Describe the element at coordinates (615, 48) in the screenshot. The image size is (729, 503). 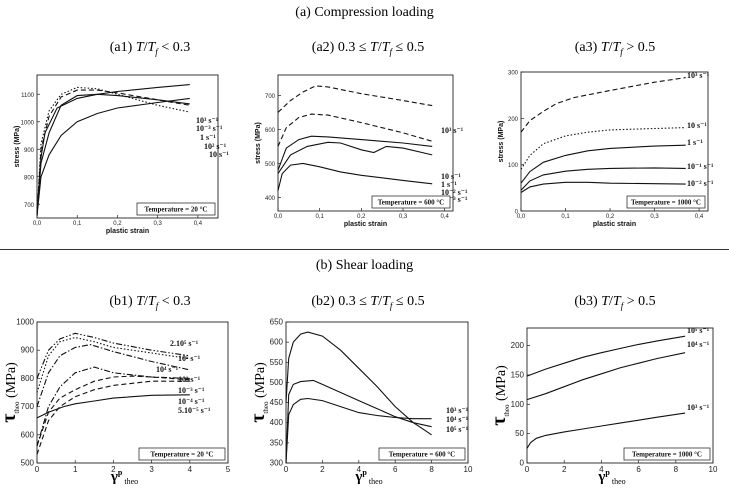
I see `panel-title-a3: (a3) T/Tf > 0.5` at that location.